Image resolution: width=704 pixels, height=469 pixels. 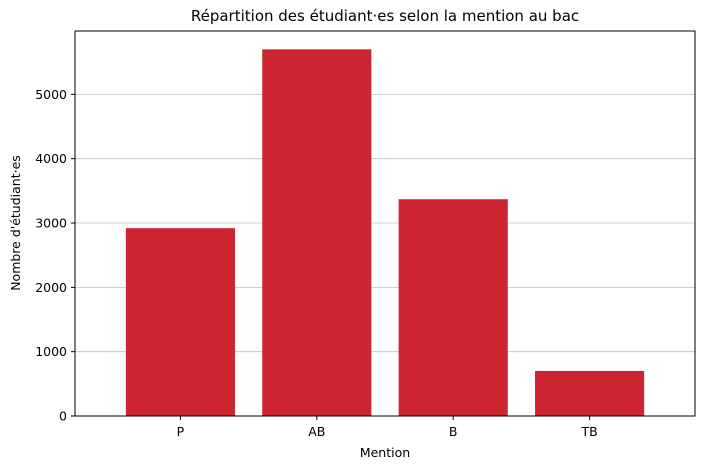 I want to click on x-tick-label: AB, so click(x=316, y=431).